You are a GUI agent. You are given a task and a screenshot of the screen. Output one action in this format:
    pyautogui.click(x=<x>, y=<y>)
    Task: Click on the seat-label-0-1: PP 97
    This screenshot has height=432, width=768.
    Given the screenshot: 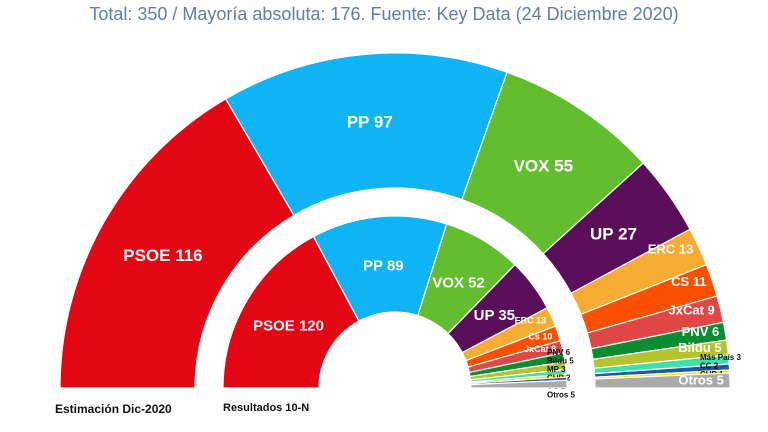 What is the action you would take?
    pyautogui.click(x=370, y=122)
    